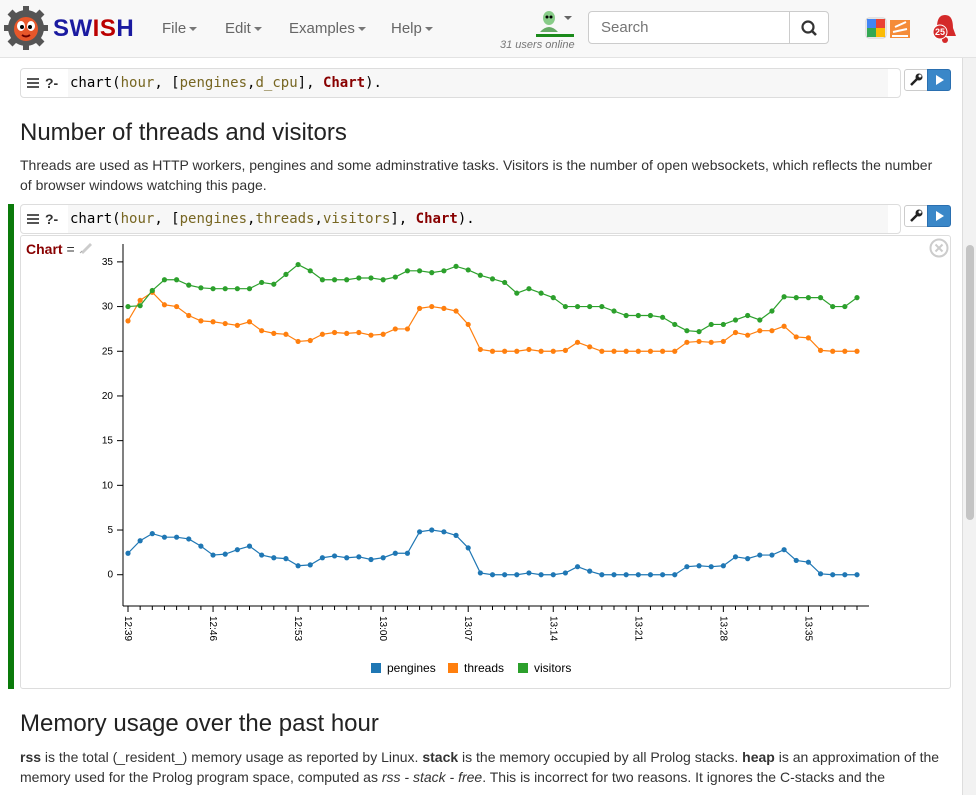 The width and height of the screenshot is (976, 795). I want to click on close-answer-icon, so click(939, 248).